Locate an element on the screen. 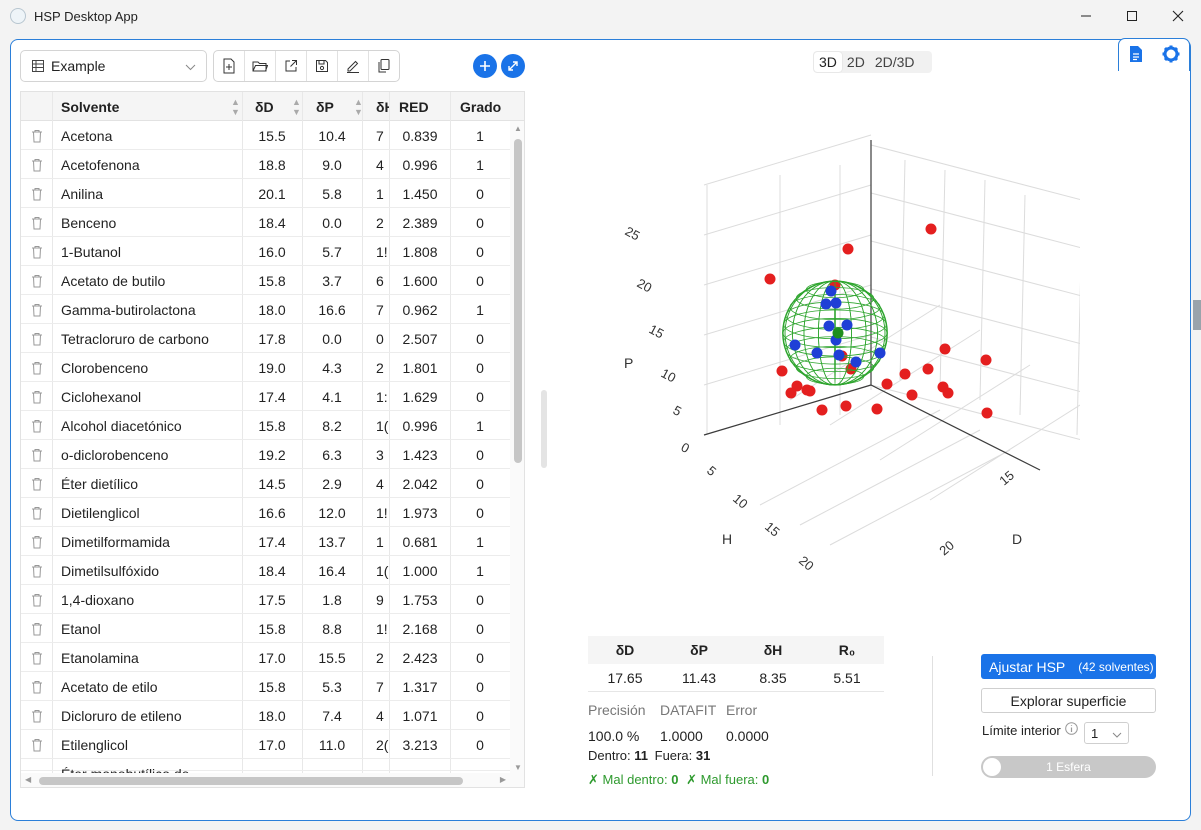 The height and width of the screenshot is (830, 1201). column-header-red: RED is located at coordinates (414, 106).